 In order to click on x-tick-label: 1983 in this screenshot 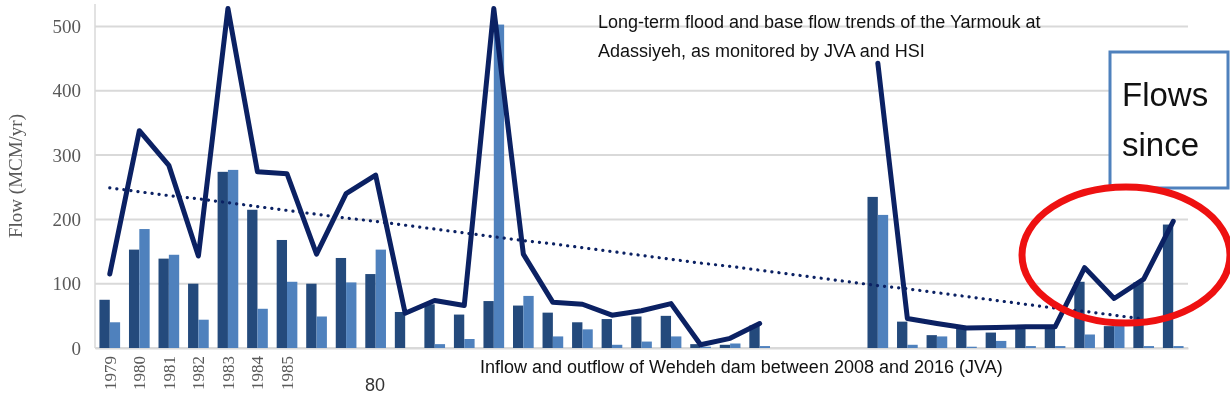, I will do `click(228, 373)`.